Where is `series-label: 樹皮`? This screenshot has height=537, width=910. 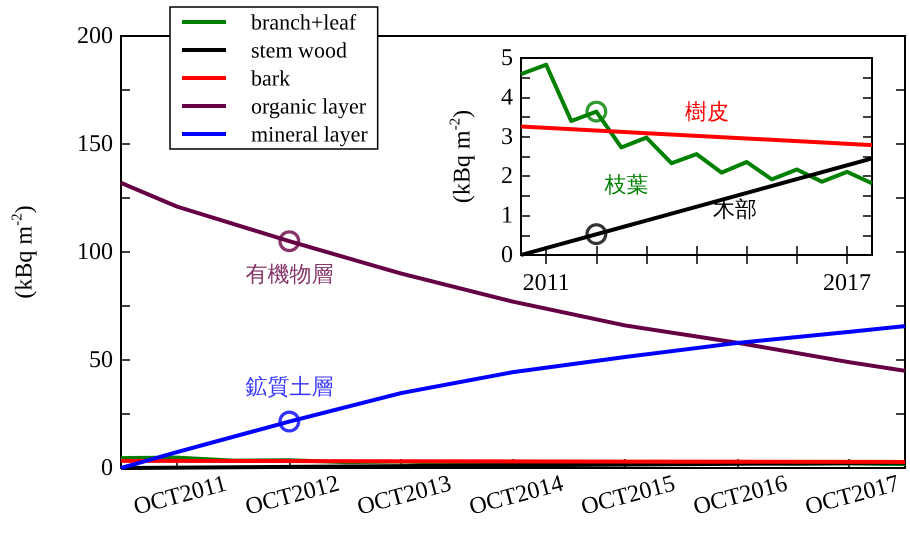 series-label: 樹皮 is located at coordinates (707, 112).